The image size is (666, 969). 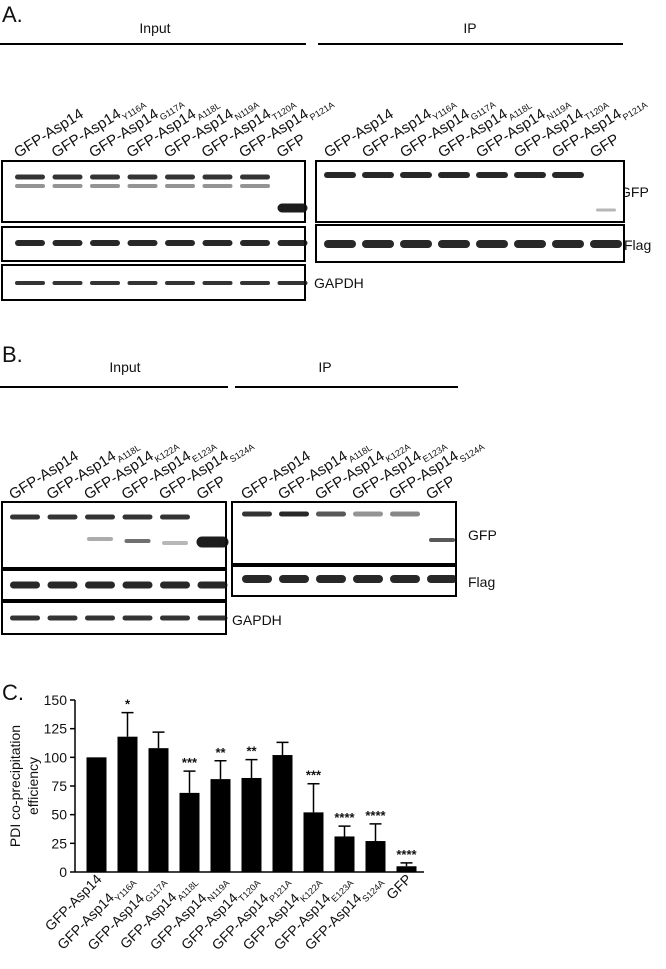 What do you see at coordinates (257, 620) in the screenshot?
I see `blot-label: GAPDH` at bounding box center [257, 620].